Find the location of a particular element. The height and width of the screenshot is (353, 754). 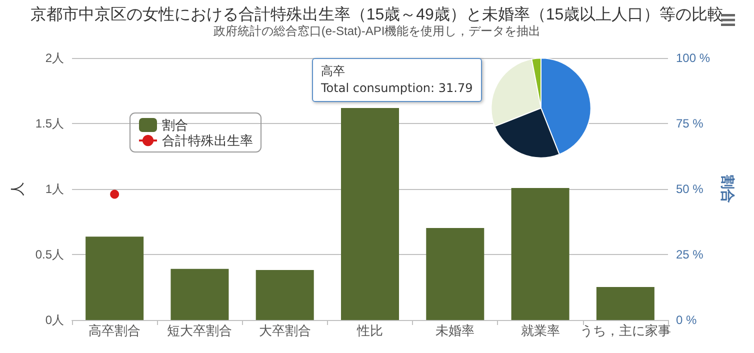

legend-label: 合計特殊出生率 is located at coordinates (207, 140).